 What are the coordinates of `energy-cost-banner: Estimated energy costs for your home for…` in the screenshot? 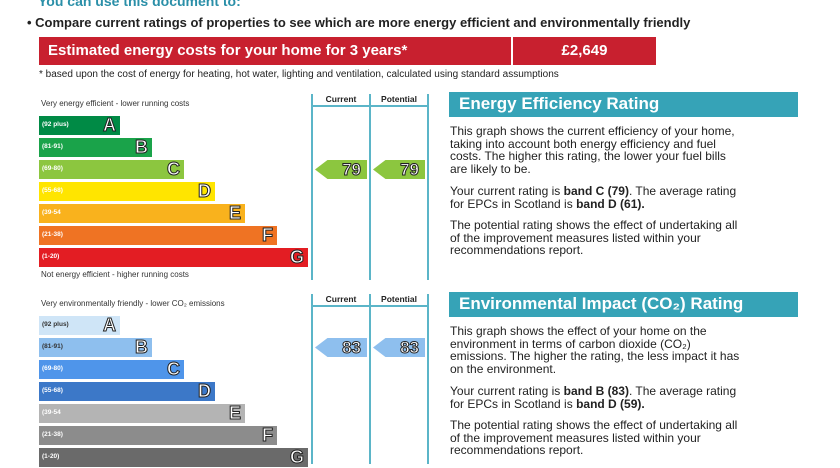 It's located at (347, 51).